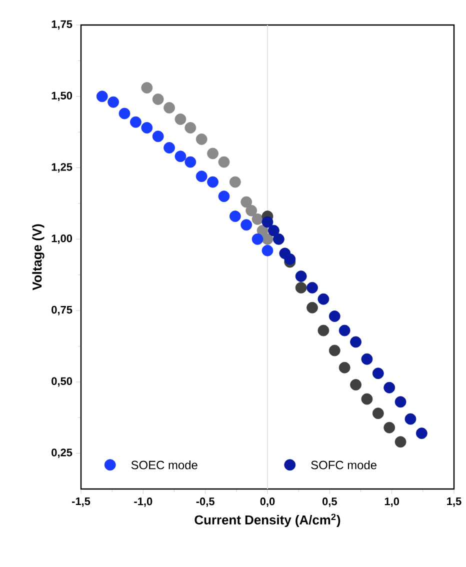  What do you see at coordinates (62, 239) in the screenshot?
I see `y-tick-label: 1,00` at bounding box center [62, 239].